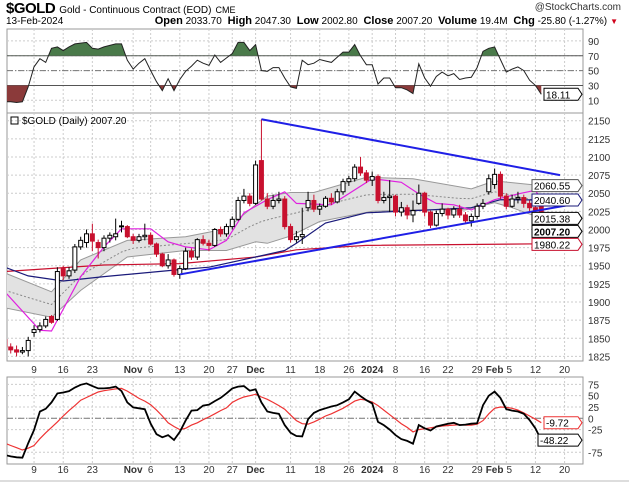 This screenshot has width=629, height=485. Describe the element at coordinates (599, 339) in the screenshot. I see `price-tick-label: 1850` at that location.